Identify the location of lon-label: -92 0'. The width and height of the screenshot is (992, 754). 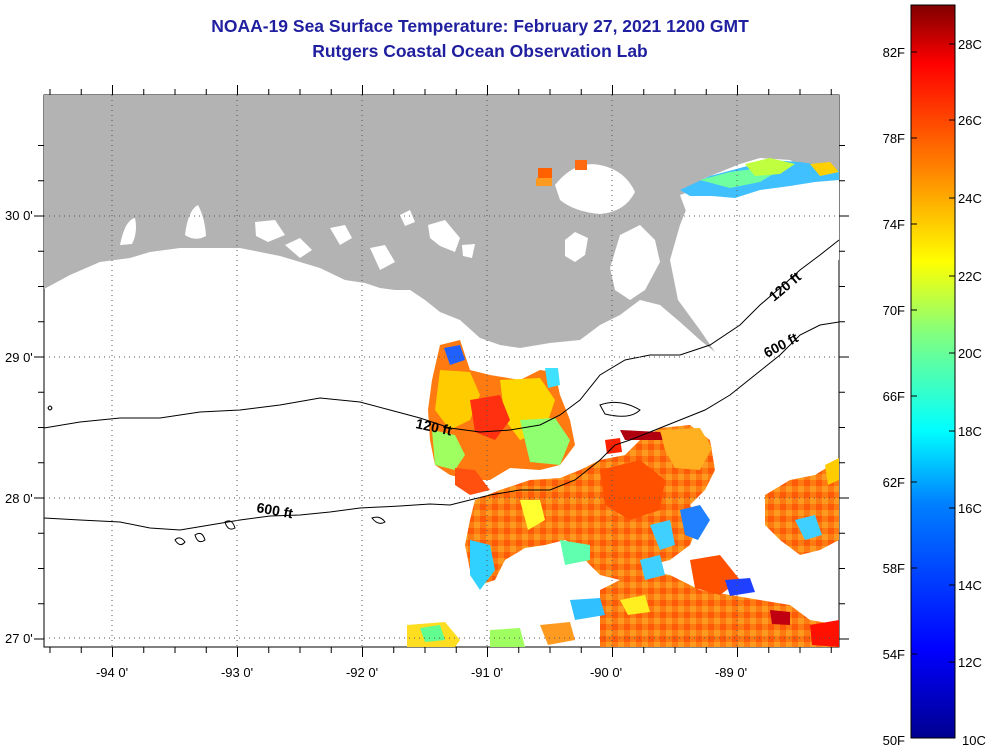
(362, 672).